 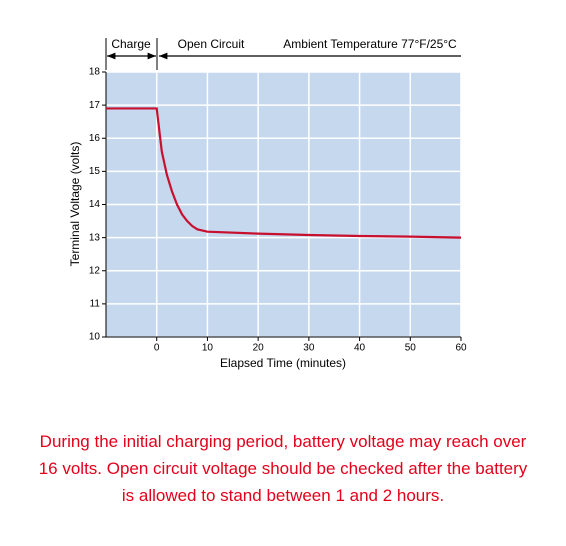 I want to click on y-tick-label: 12, so click(x=95, y=270).